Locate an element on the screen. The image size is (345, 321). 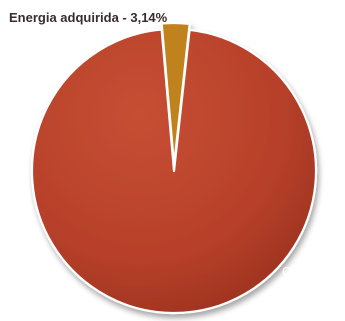
slice-label-geracao-propria: Geração própria is located at coordinates (313, 272).